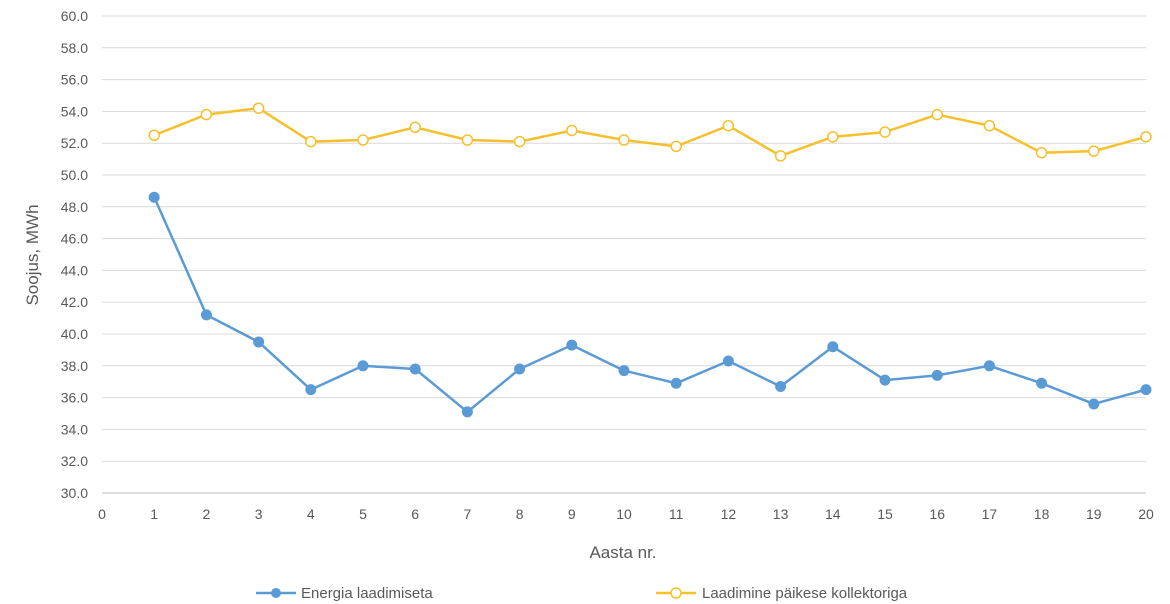 This screenshot has width=1170, height=604. I want to click on x-tick-label: 12, so click(729, 514).